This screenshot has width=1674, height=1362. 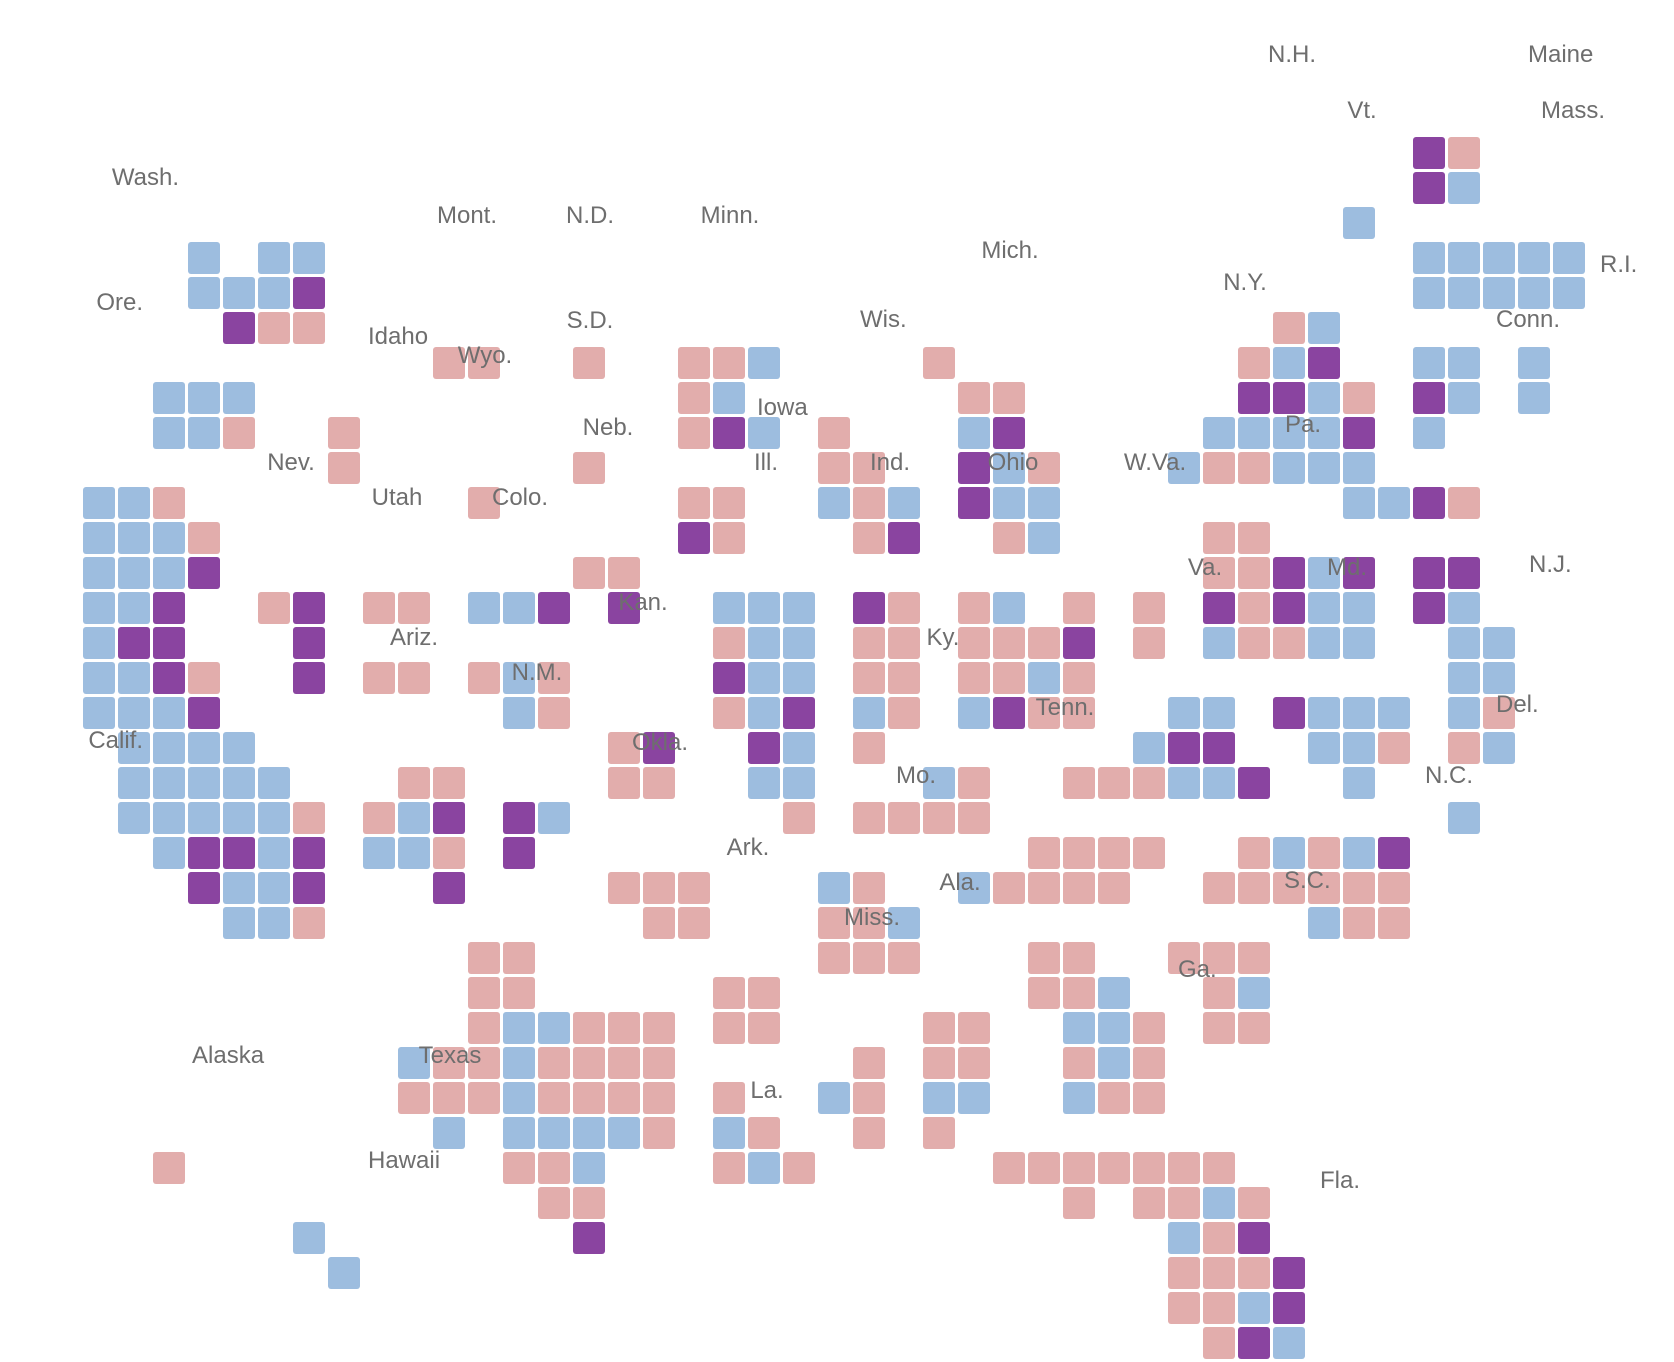 What do you see at coordinates (959, 882) in the screenshot?
I see `label-ala: Ala.` at bounding box center [959, 882].